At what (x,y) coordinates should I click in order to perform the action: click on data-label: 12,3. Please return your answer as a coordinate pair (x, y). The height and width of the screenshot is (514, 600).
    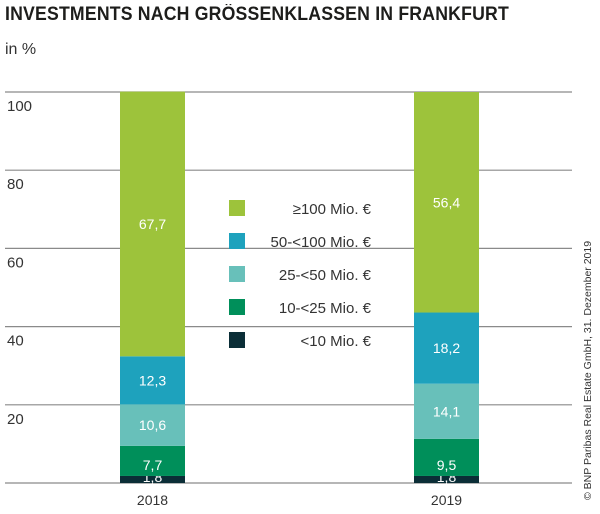
    Looking at the image, I should click on (152, 380).